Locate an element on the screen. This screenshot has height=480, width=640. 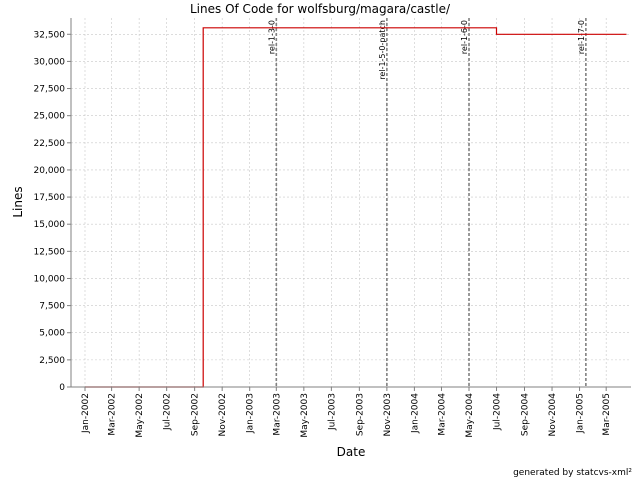
x-tick-label: May-2004 is located at coordinates (470, 415).